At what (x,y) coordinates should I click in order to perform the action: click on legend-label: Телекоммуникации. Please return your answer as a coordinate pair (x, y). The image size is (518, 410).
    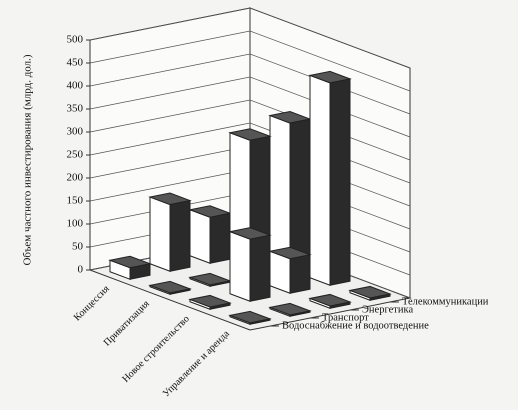
    Looking at the image, I should click on (445, 301).